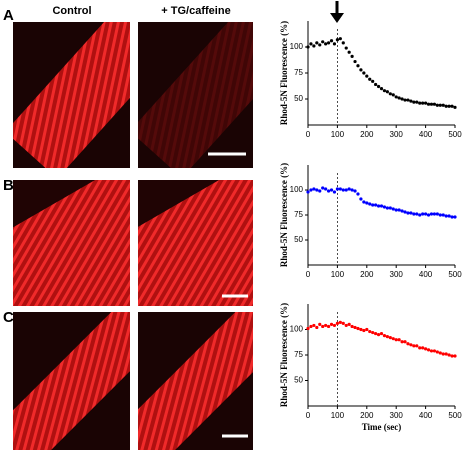 The image size is (462, 457). I want to click on panel-label: A, so click(8, 15).